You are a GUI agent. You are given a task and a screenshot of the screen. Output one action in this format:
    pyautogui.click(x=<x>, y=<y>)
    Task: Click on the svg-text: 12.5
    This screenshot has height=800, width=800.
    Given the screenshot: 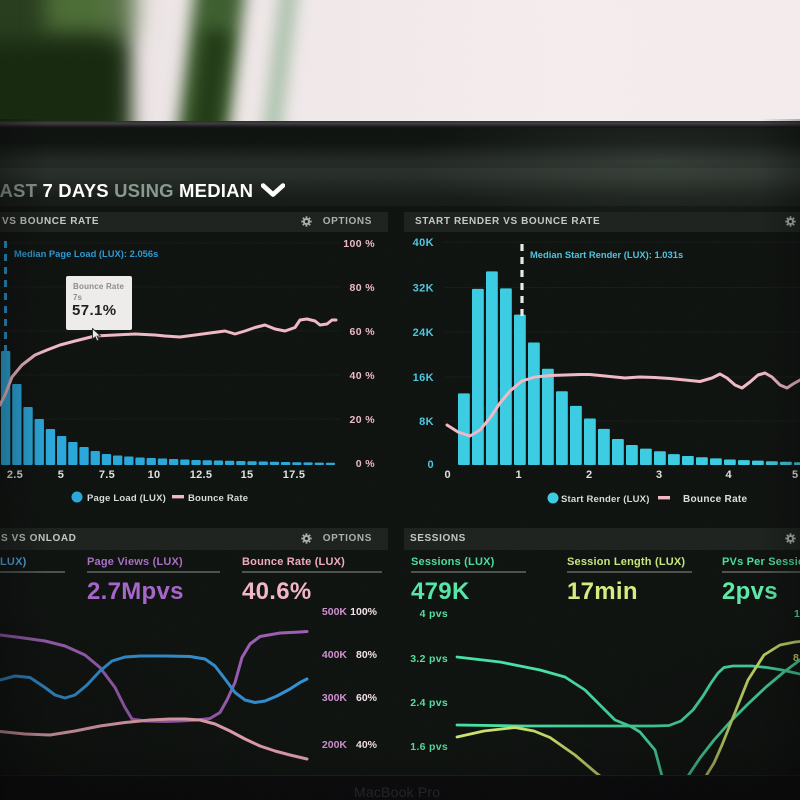 What is the action you would take?
    pyautogui.click(x=201, y=475)
    